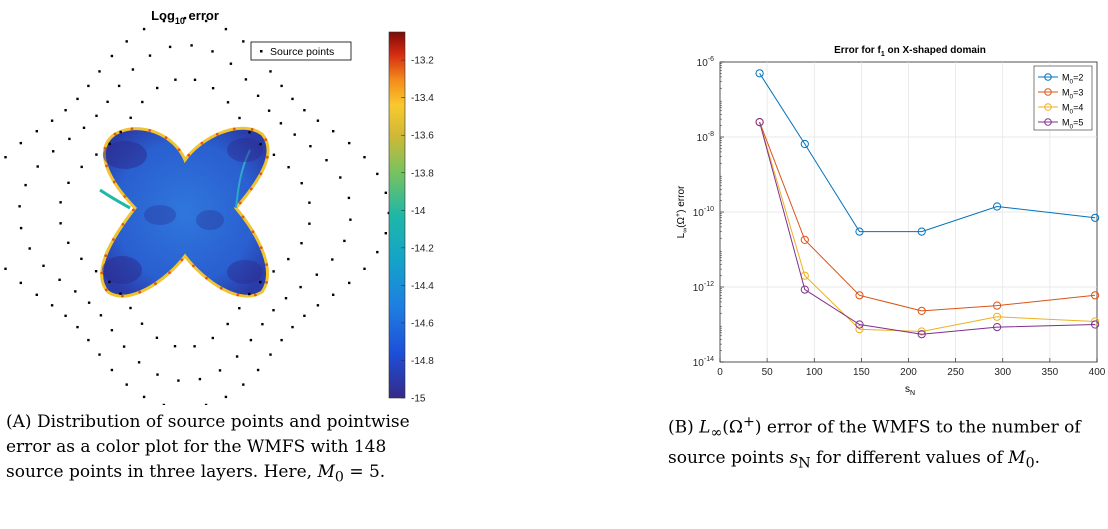  Describe the element at coordinates (732, 428) in the screenshot. I see `caption-b-math-1-rest: (Ω` at that location.